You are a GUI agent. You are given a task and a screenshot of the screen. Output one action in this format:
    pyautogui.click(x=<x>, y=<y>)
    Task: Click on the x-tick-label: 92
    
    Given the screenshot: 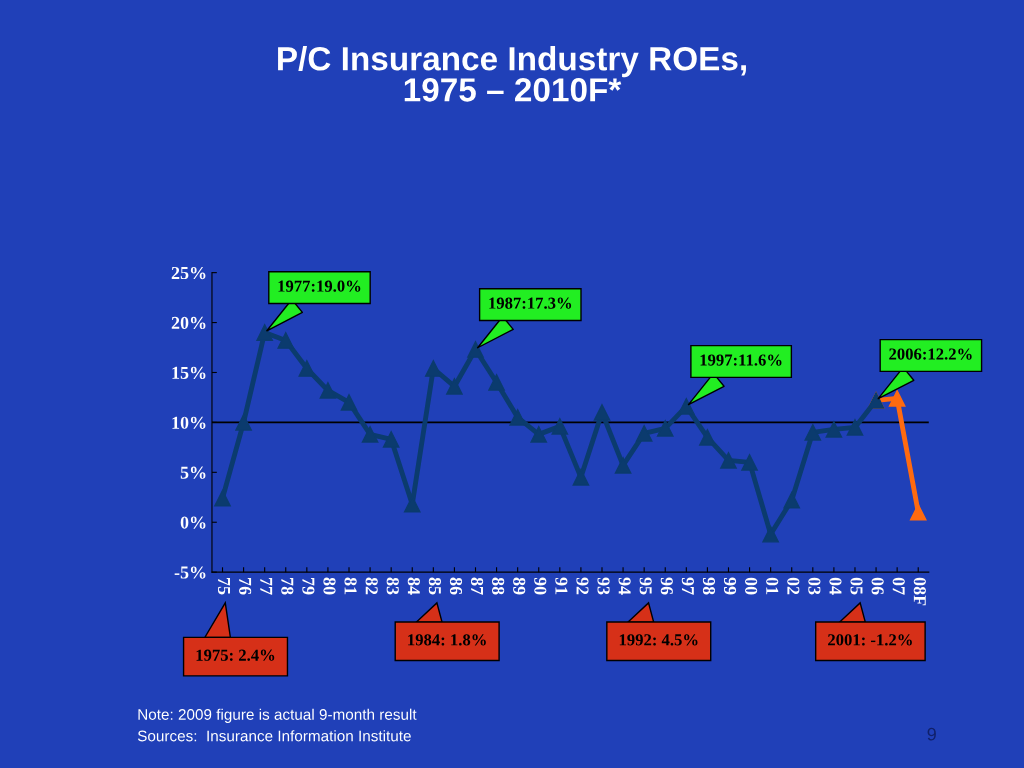 What is the action you would take?
    pyautogui.click(x=582, y=586)
    